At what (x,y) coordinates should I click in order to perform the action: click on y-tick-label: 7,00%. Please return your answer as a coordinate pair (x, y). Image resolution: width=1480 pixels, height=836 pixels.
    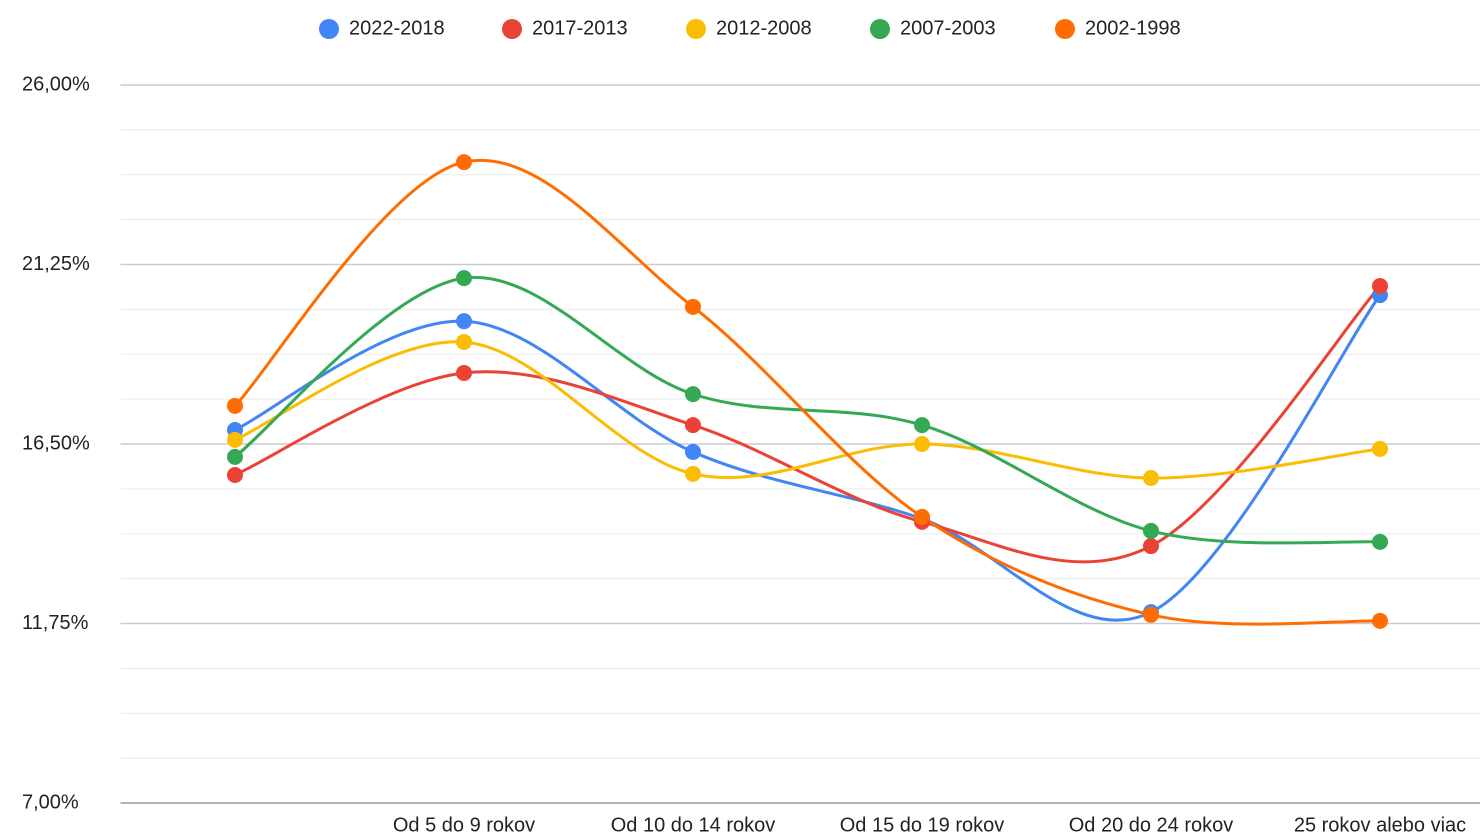
    Looking at the image, I should click on (50, 802).